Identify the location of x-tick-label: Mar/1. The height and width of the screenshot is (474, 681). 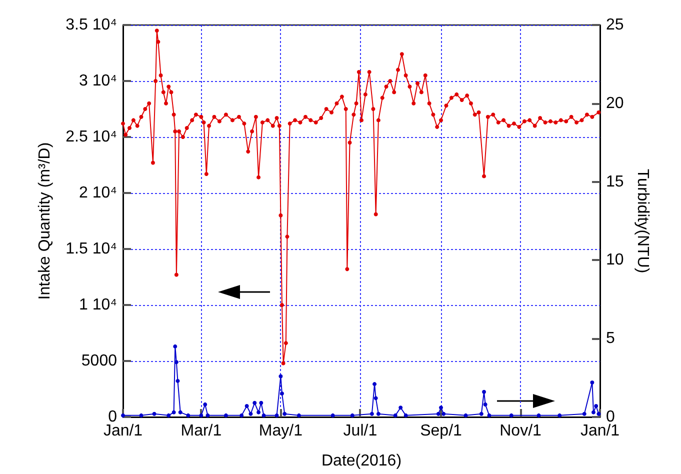
(201, 431).